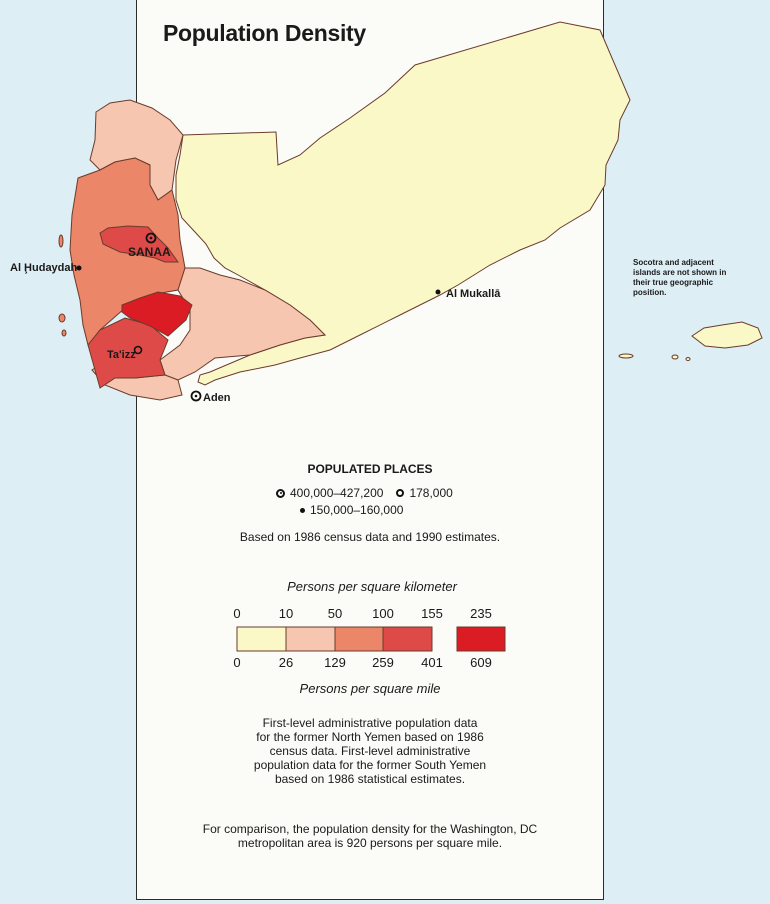  What do you see at coordinates (337, 493) in the screenshot?
I see `legend-class-large: 400,000–427,200` at bounding box center [337, 493].